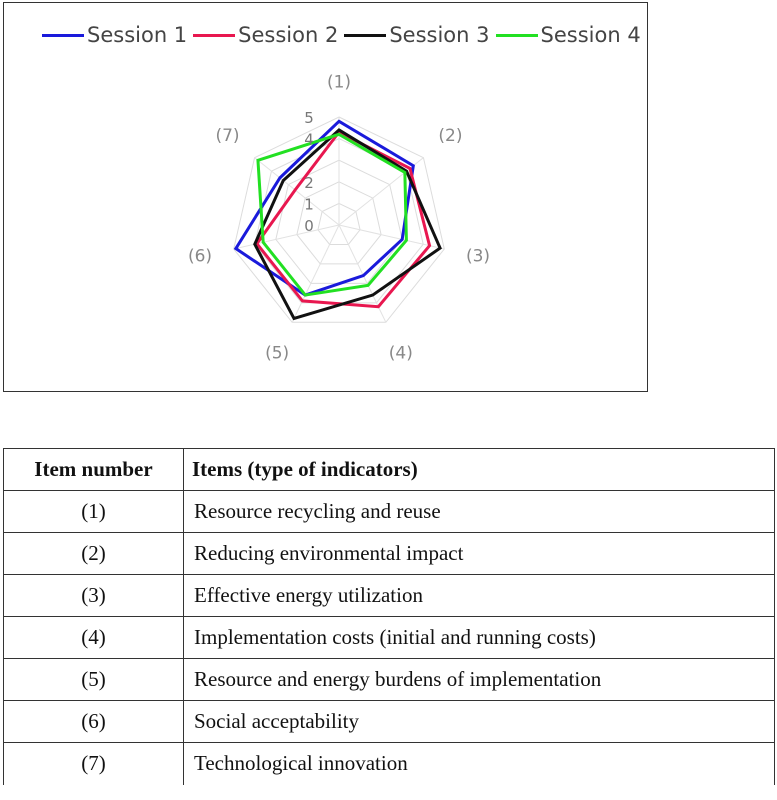 The image size is (777, 800). I want to click on legend-item-session-2: Session 2, so click(265, 35).